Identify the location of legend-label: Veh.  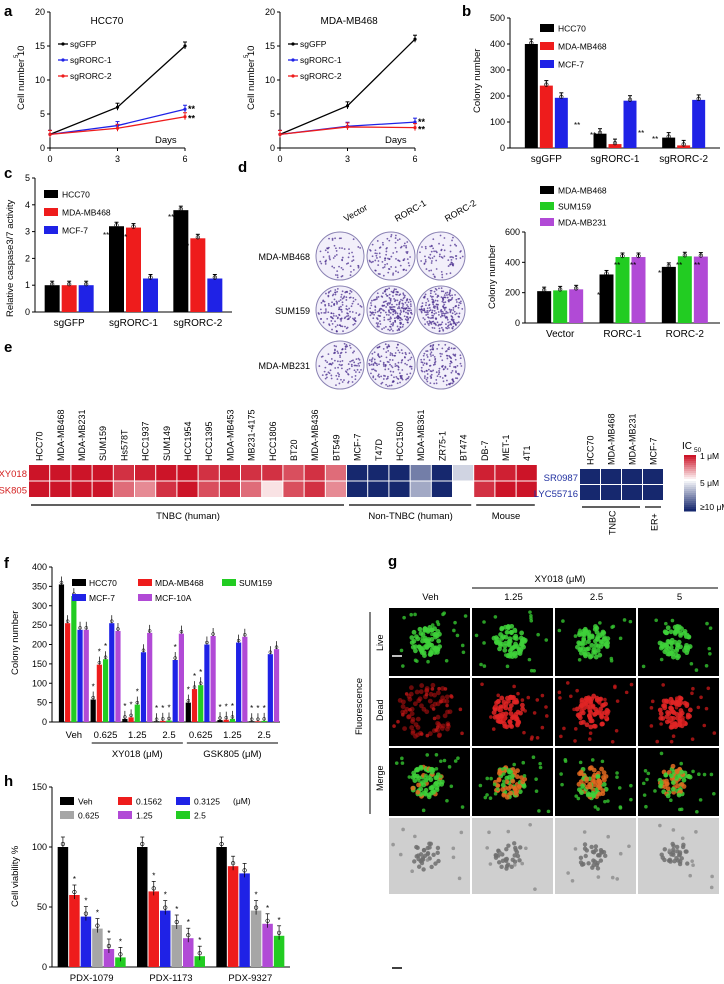
(85, 802).